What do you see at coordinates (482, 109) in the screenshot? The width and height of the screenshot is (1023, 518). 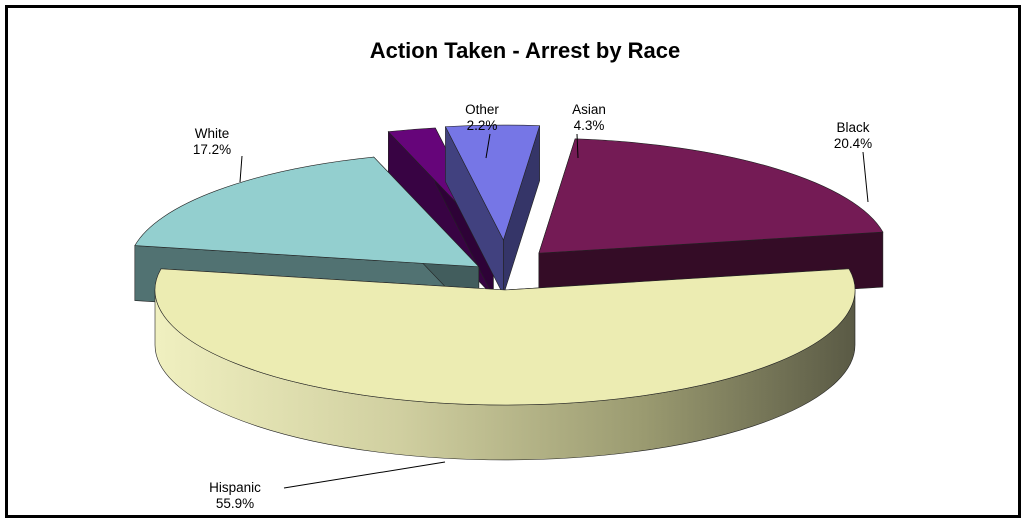 I see `slice-name: Other` at bounding box center [482, 109].